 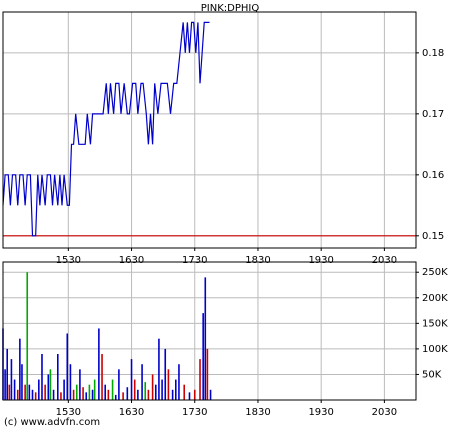 What do you see at coordinates (433, 114) in the screenshot?
I see `y-tick-label: 0.17` at bounding box center [433, 114].